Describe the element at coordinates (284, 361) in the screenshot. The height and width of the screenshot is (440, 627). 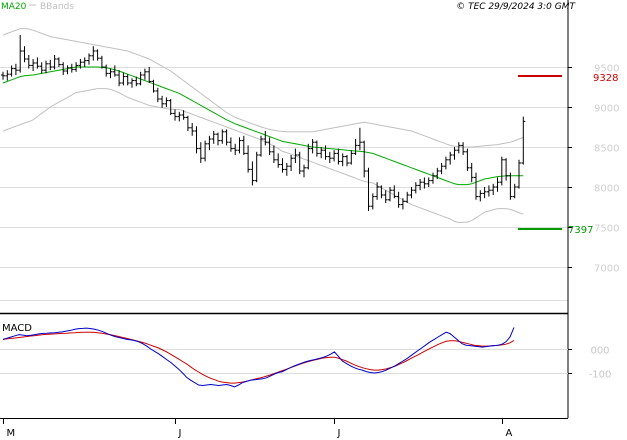
I see `macd-grid` at that location.